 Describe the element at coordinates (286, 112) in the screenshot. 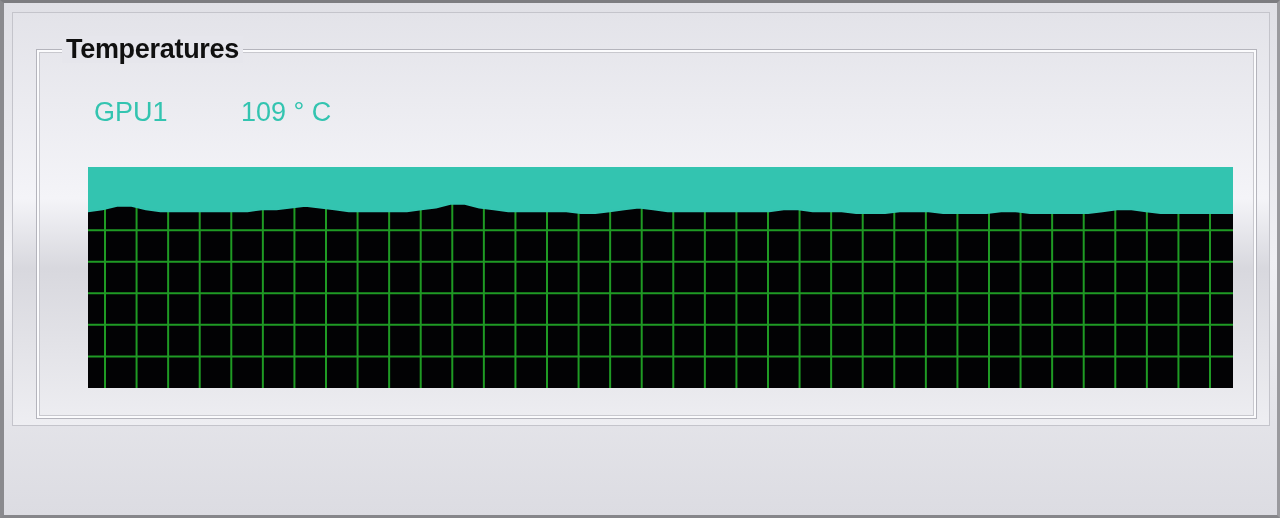

I see `text: 109 ° C` at that location.